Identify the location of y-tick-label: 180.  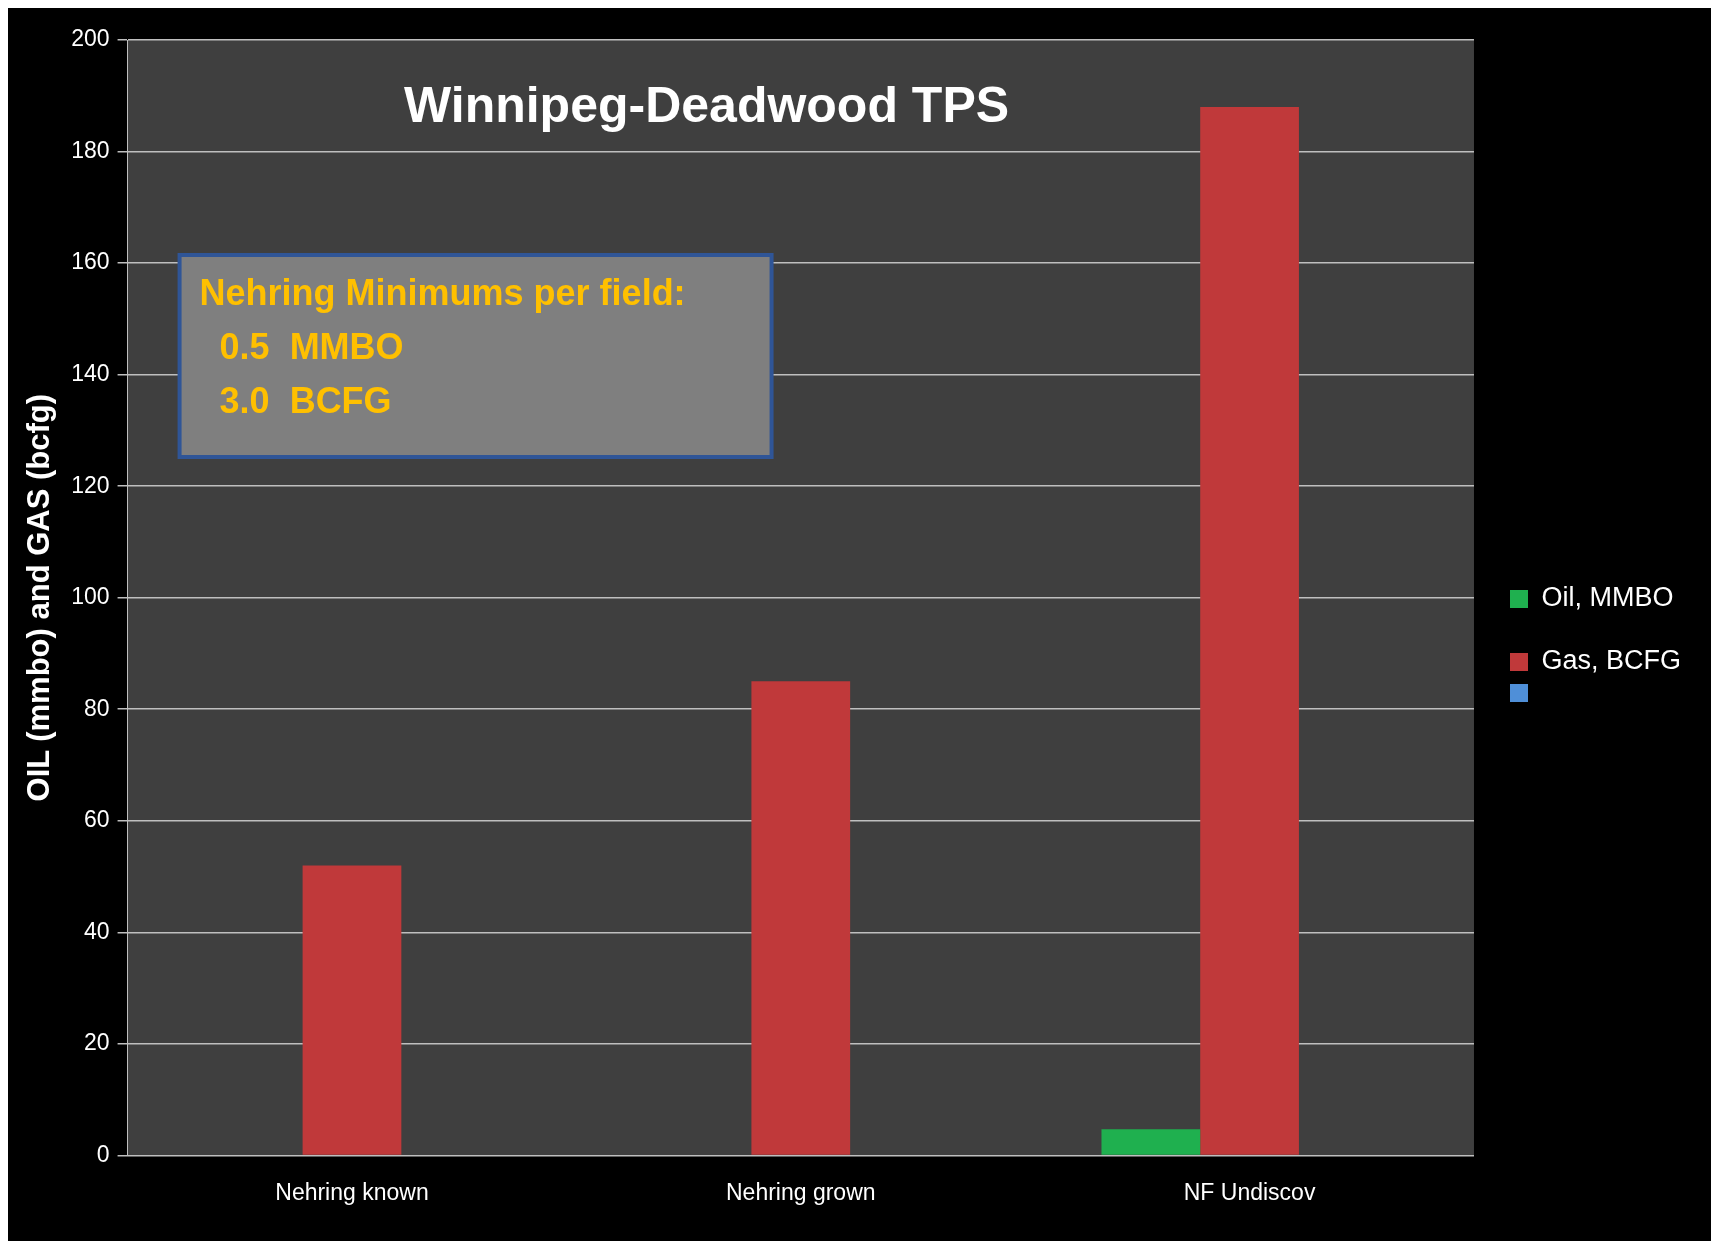
(90, 149).